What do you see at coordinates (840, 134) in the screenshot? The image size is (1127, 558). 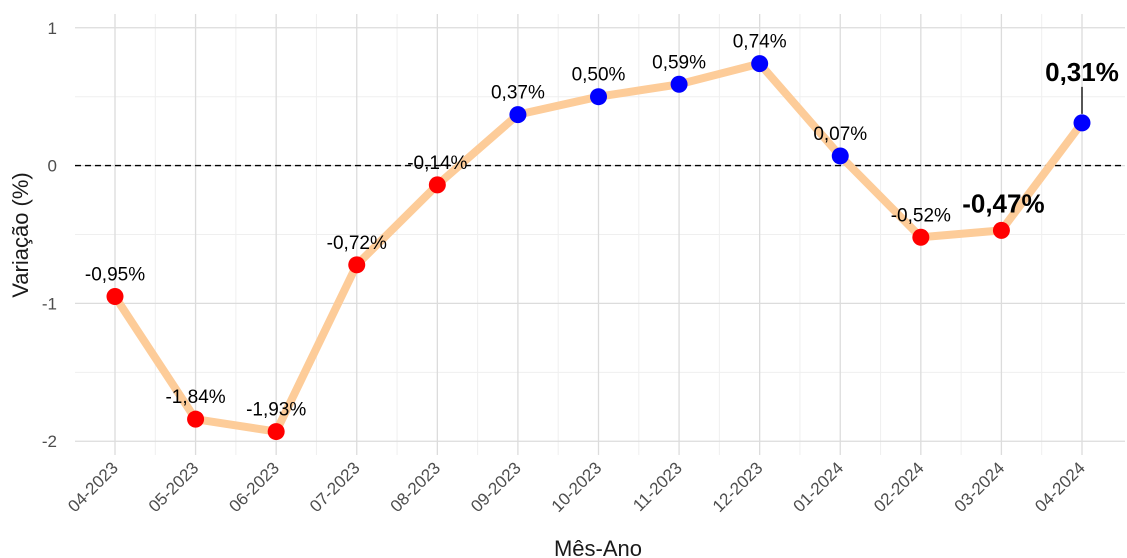 I see `data-label: 0,07%` at bounding box center [840, 134].